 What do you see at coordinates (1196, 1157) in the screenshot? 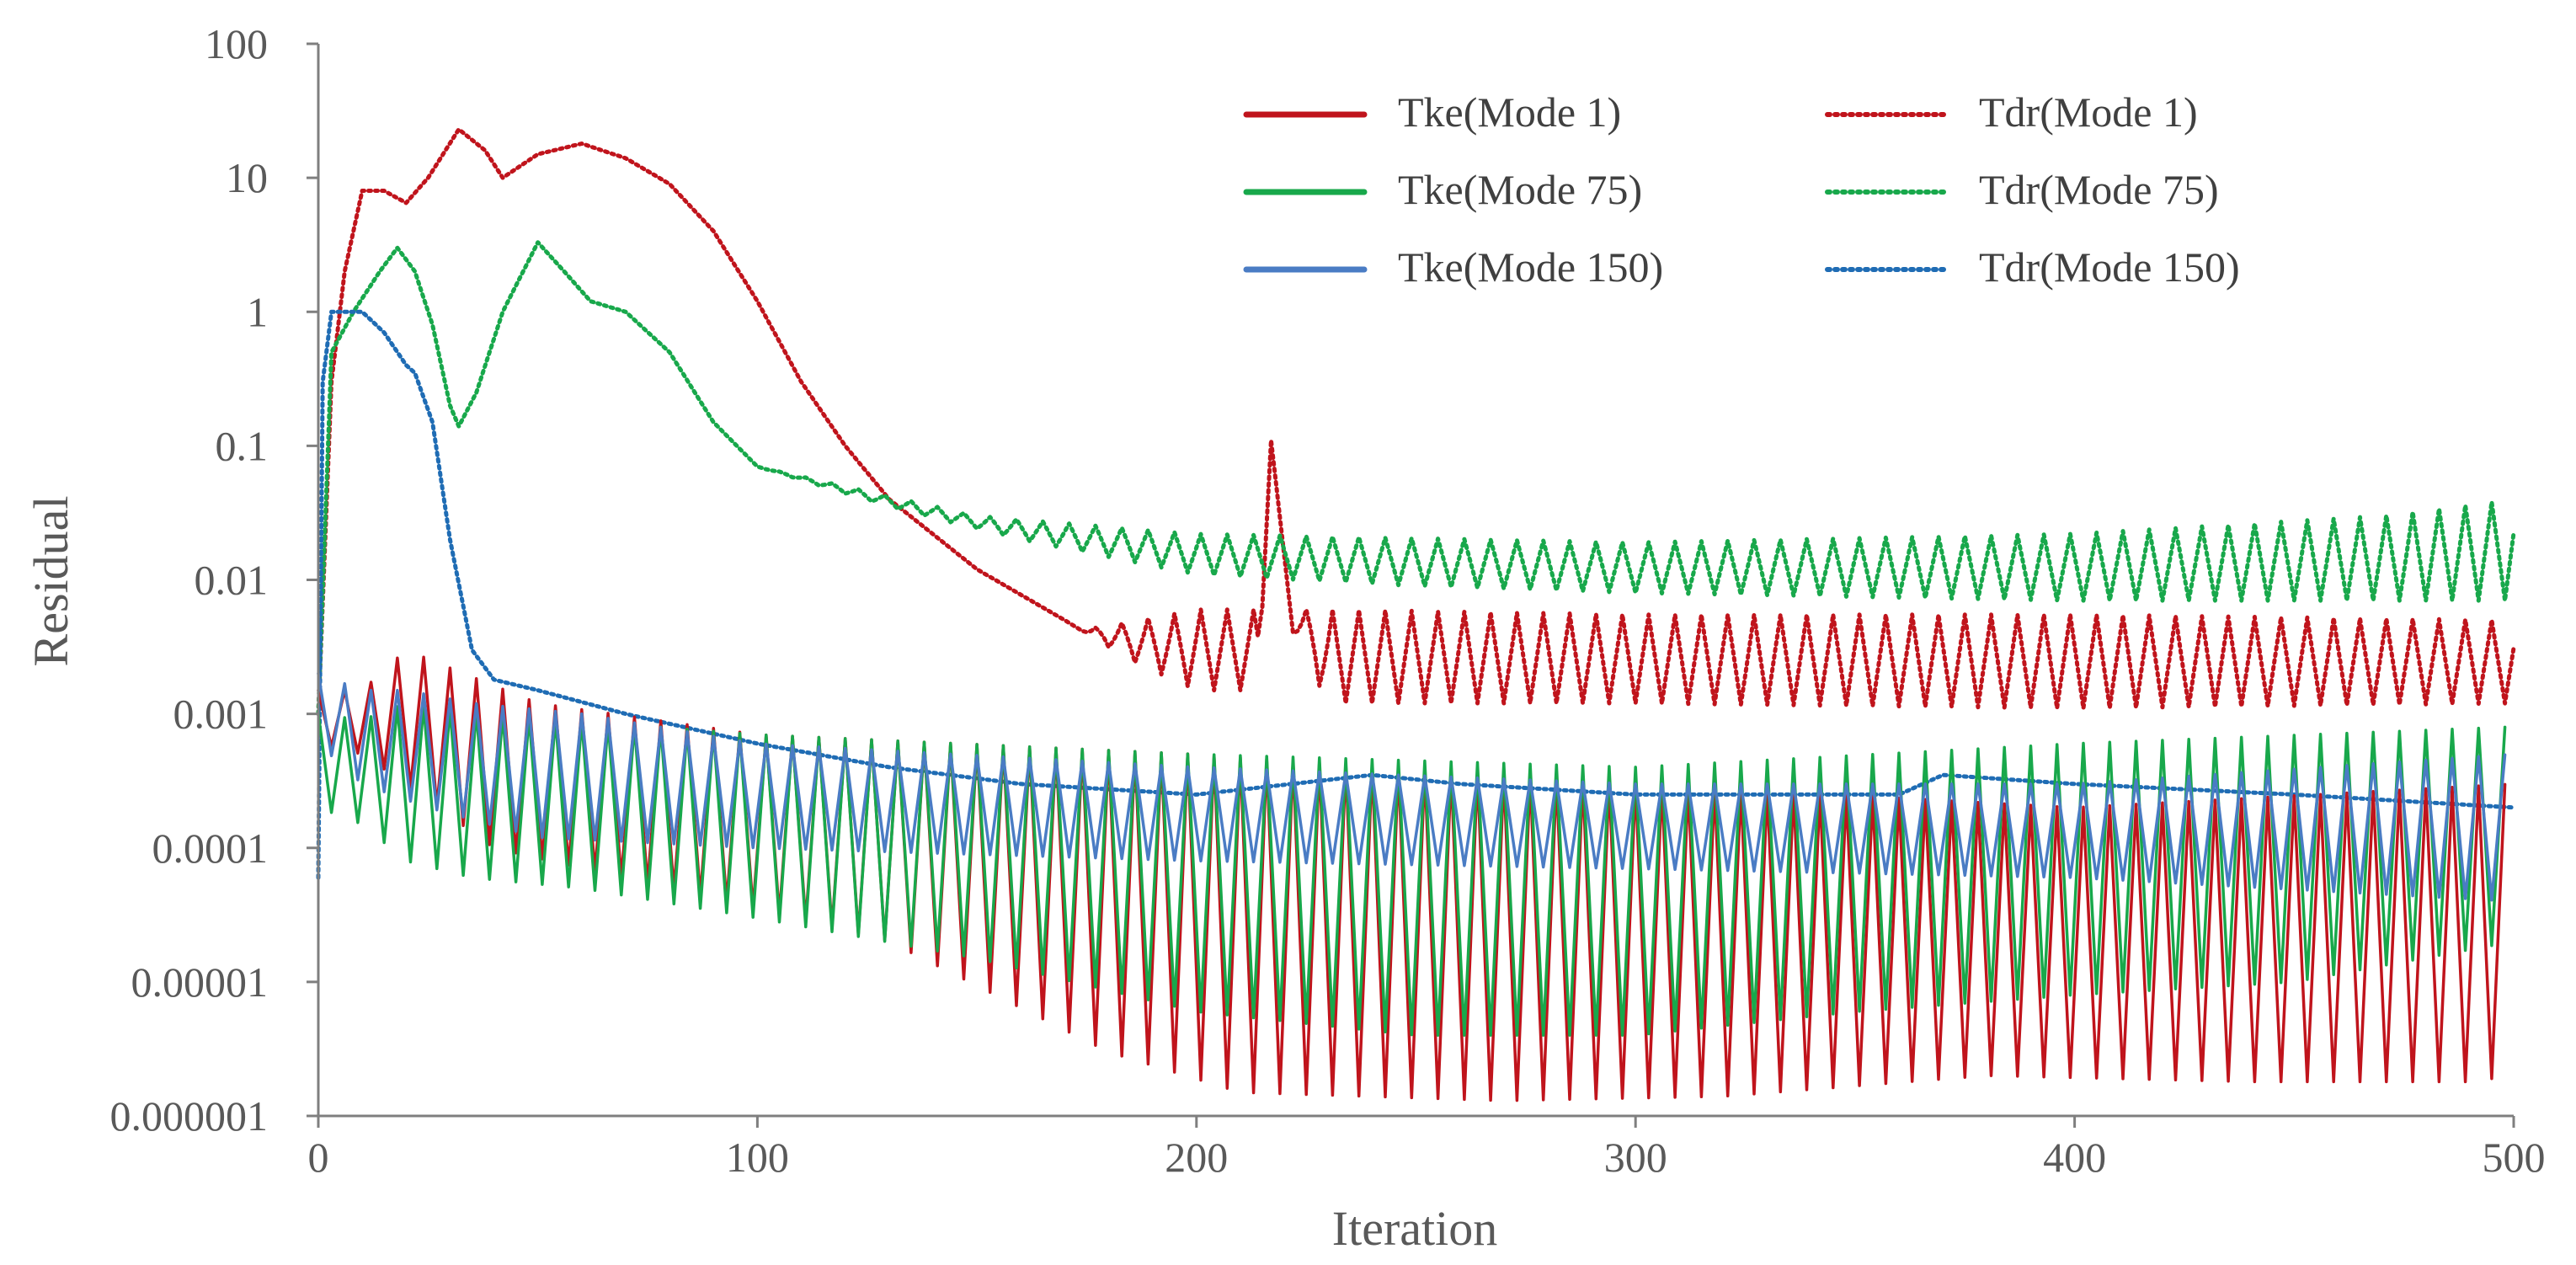
I see `x-tick-label: 200` at bounding box center [1196, 1157].